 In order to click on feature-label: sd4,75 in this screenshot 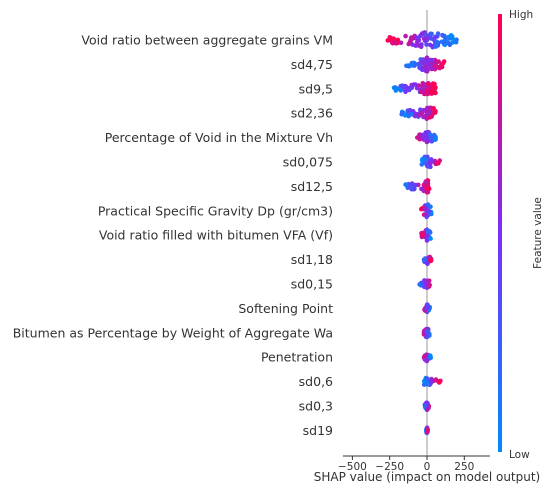, I will do `click(312, 64)`.